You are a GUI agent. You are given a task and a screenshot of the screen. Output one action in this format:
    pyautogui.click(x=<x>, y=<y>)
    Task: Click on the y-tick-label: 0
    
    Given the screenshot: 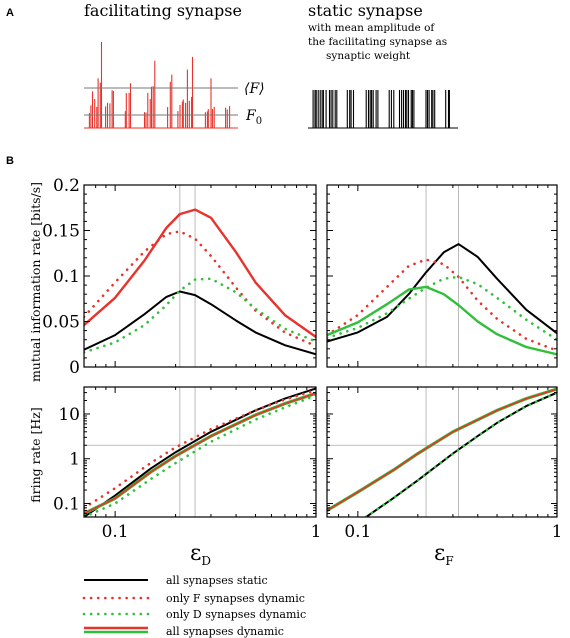 What is the action you would take?
    pyautogui.click(x=74, y=368)
    